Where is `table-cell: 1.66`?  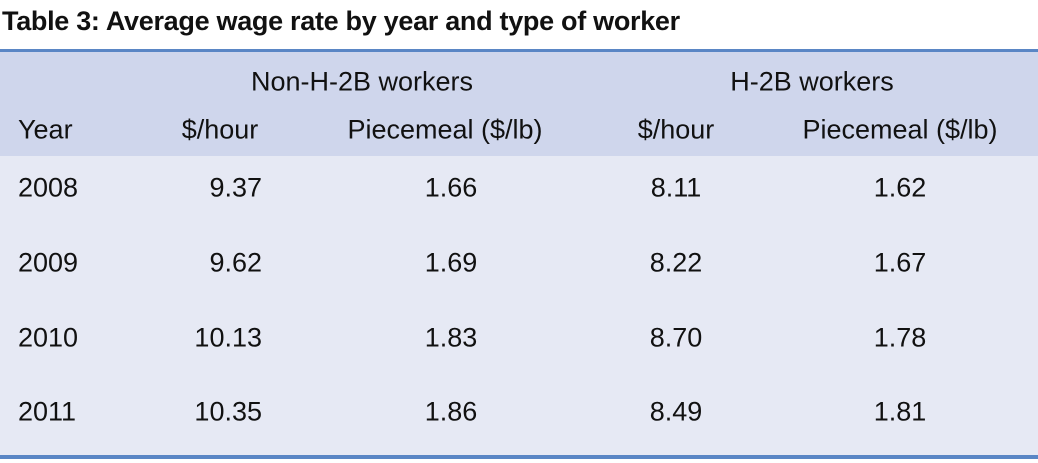
table-cell: 1.66 is located at coordinates (451, 187).